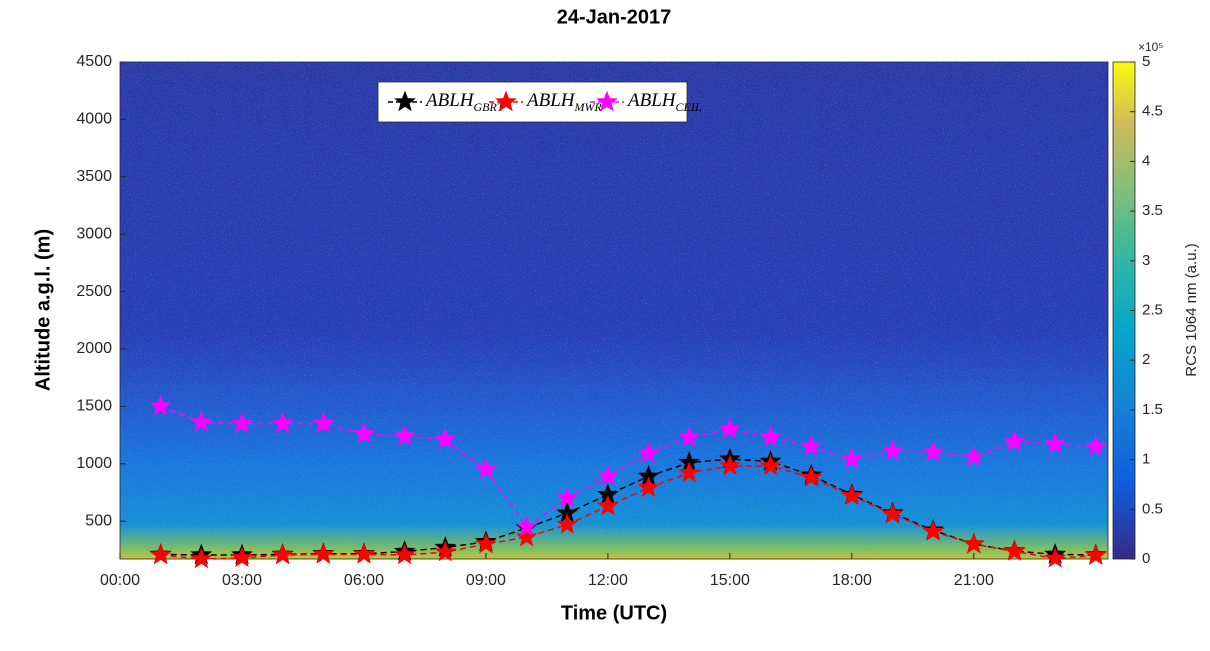 The image size is (1210, 651). I want to click on y-tick-label: 500, so click(98, 520).